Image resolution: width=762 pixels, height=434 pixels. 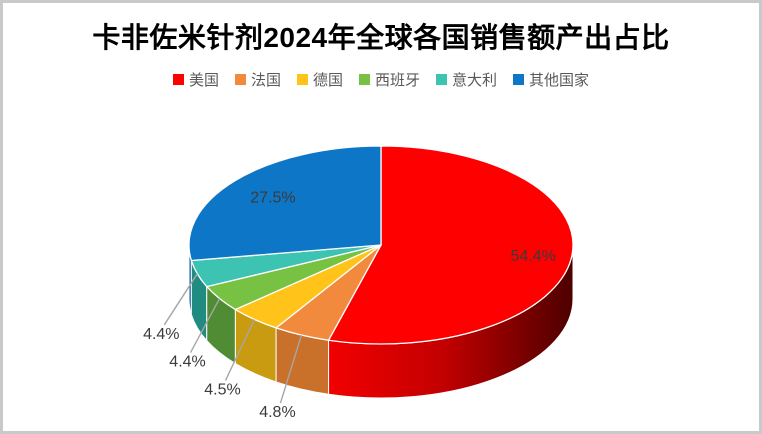 What do you see at coordinates (222, 389) in the screenshot?
I see `data-label-2: 4.5%` at bounding box center [222, 389].